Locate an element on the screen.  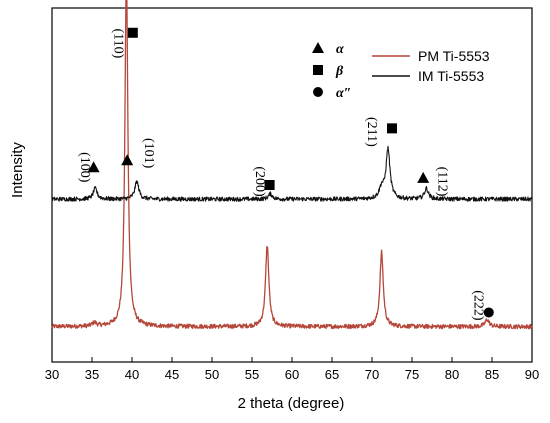
legend-phase-label: α″ is located at coordinates (343, 93).